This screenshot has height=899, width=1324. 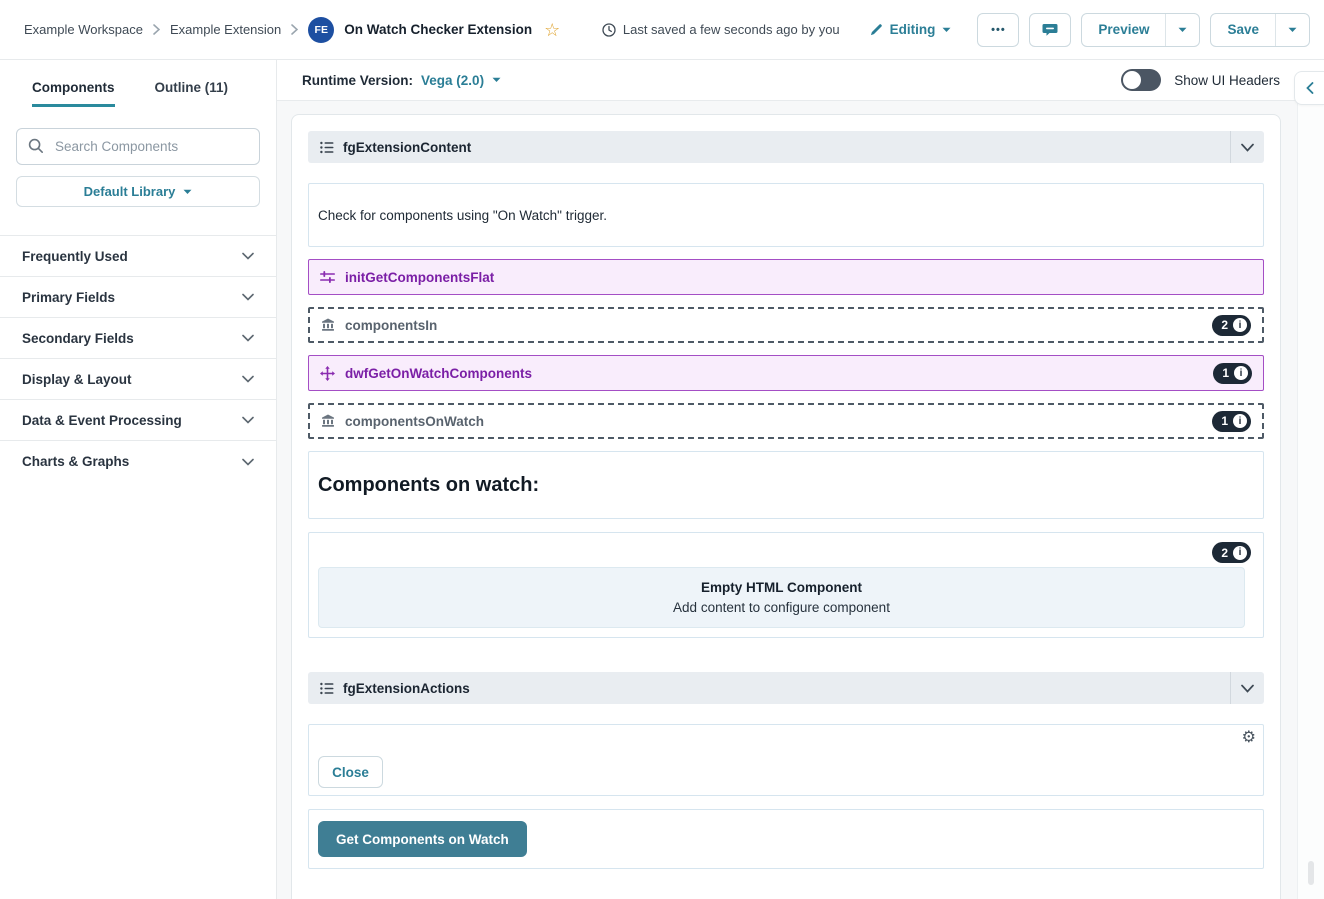 I want to click on category-data-event-processing: Data & Event Processing, so click(x=138, y=420).